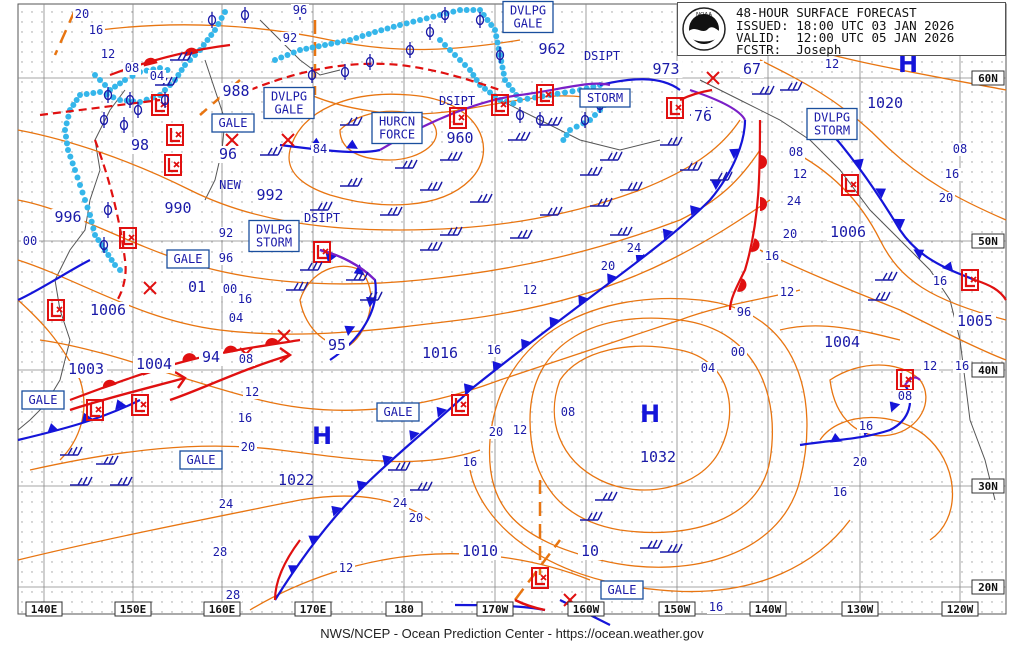 The height and width of the screenshot is (652, 1024). What do you see at coordinates (440, 353) in the screenshot?
I see `low-pressure-value: 1016` at bounding box center [440, 353].